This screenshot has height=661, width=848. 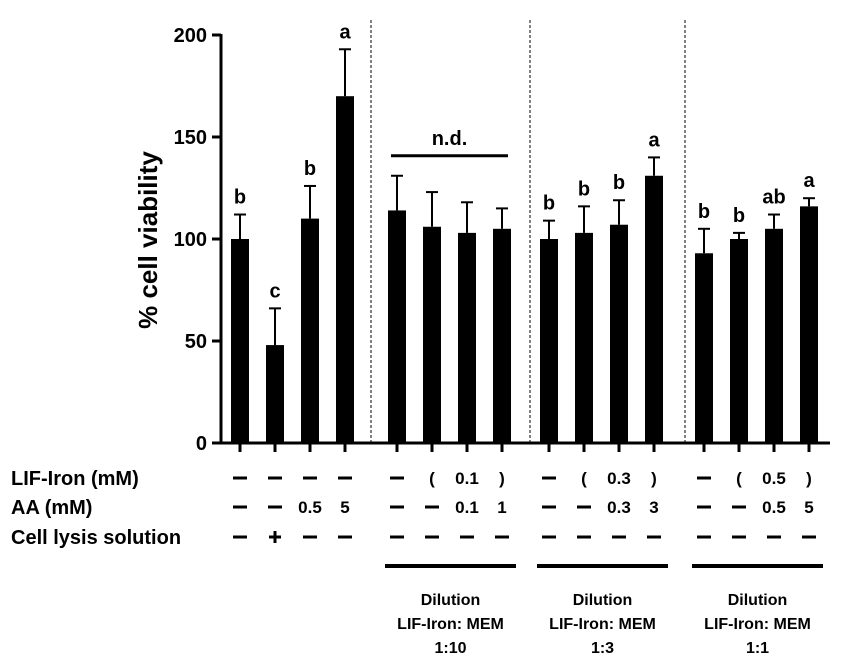 I want to click on dilution-label: 1:10, so click(x=450, y=648).